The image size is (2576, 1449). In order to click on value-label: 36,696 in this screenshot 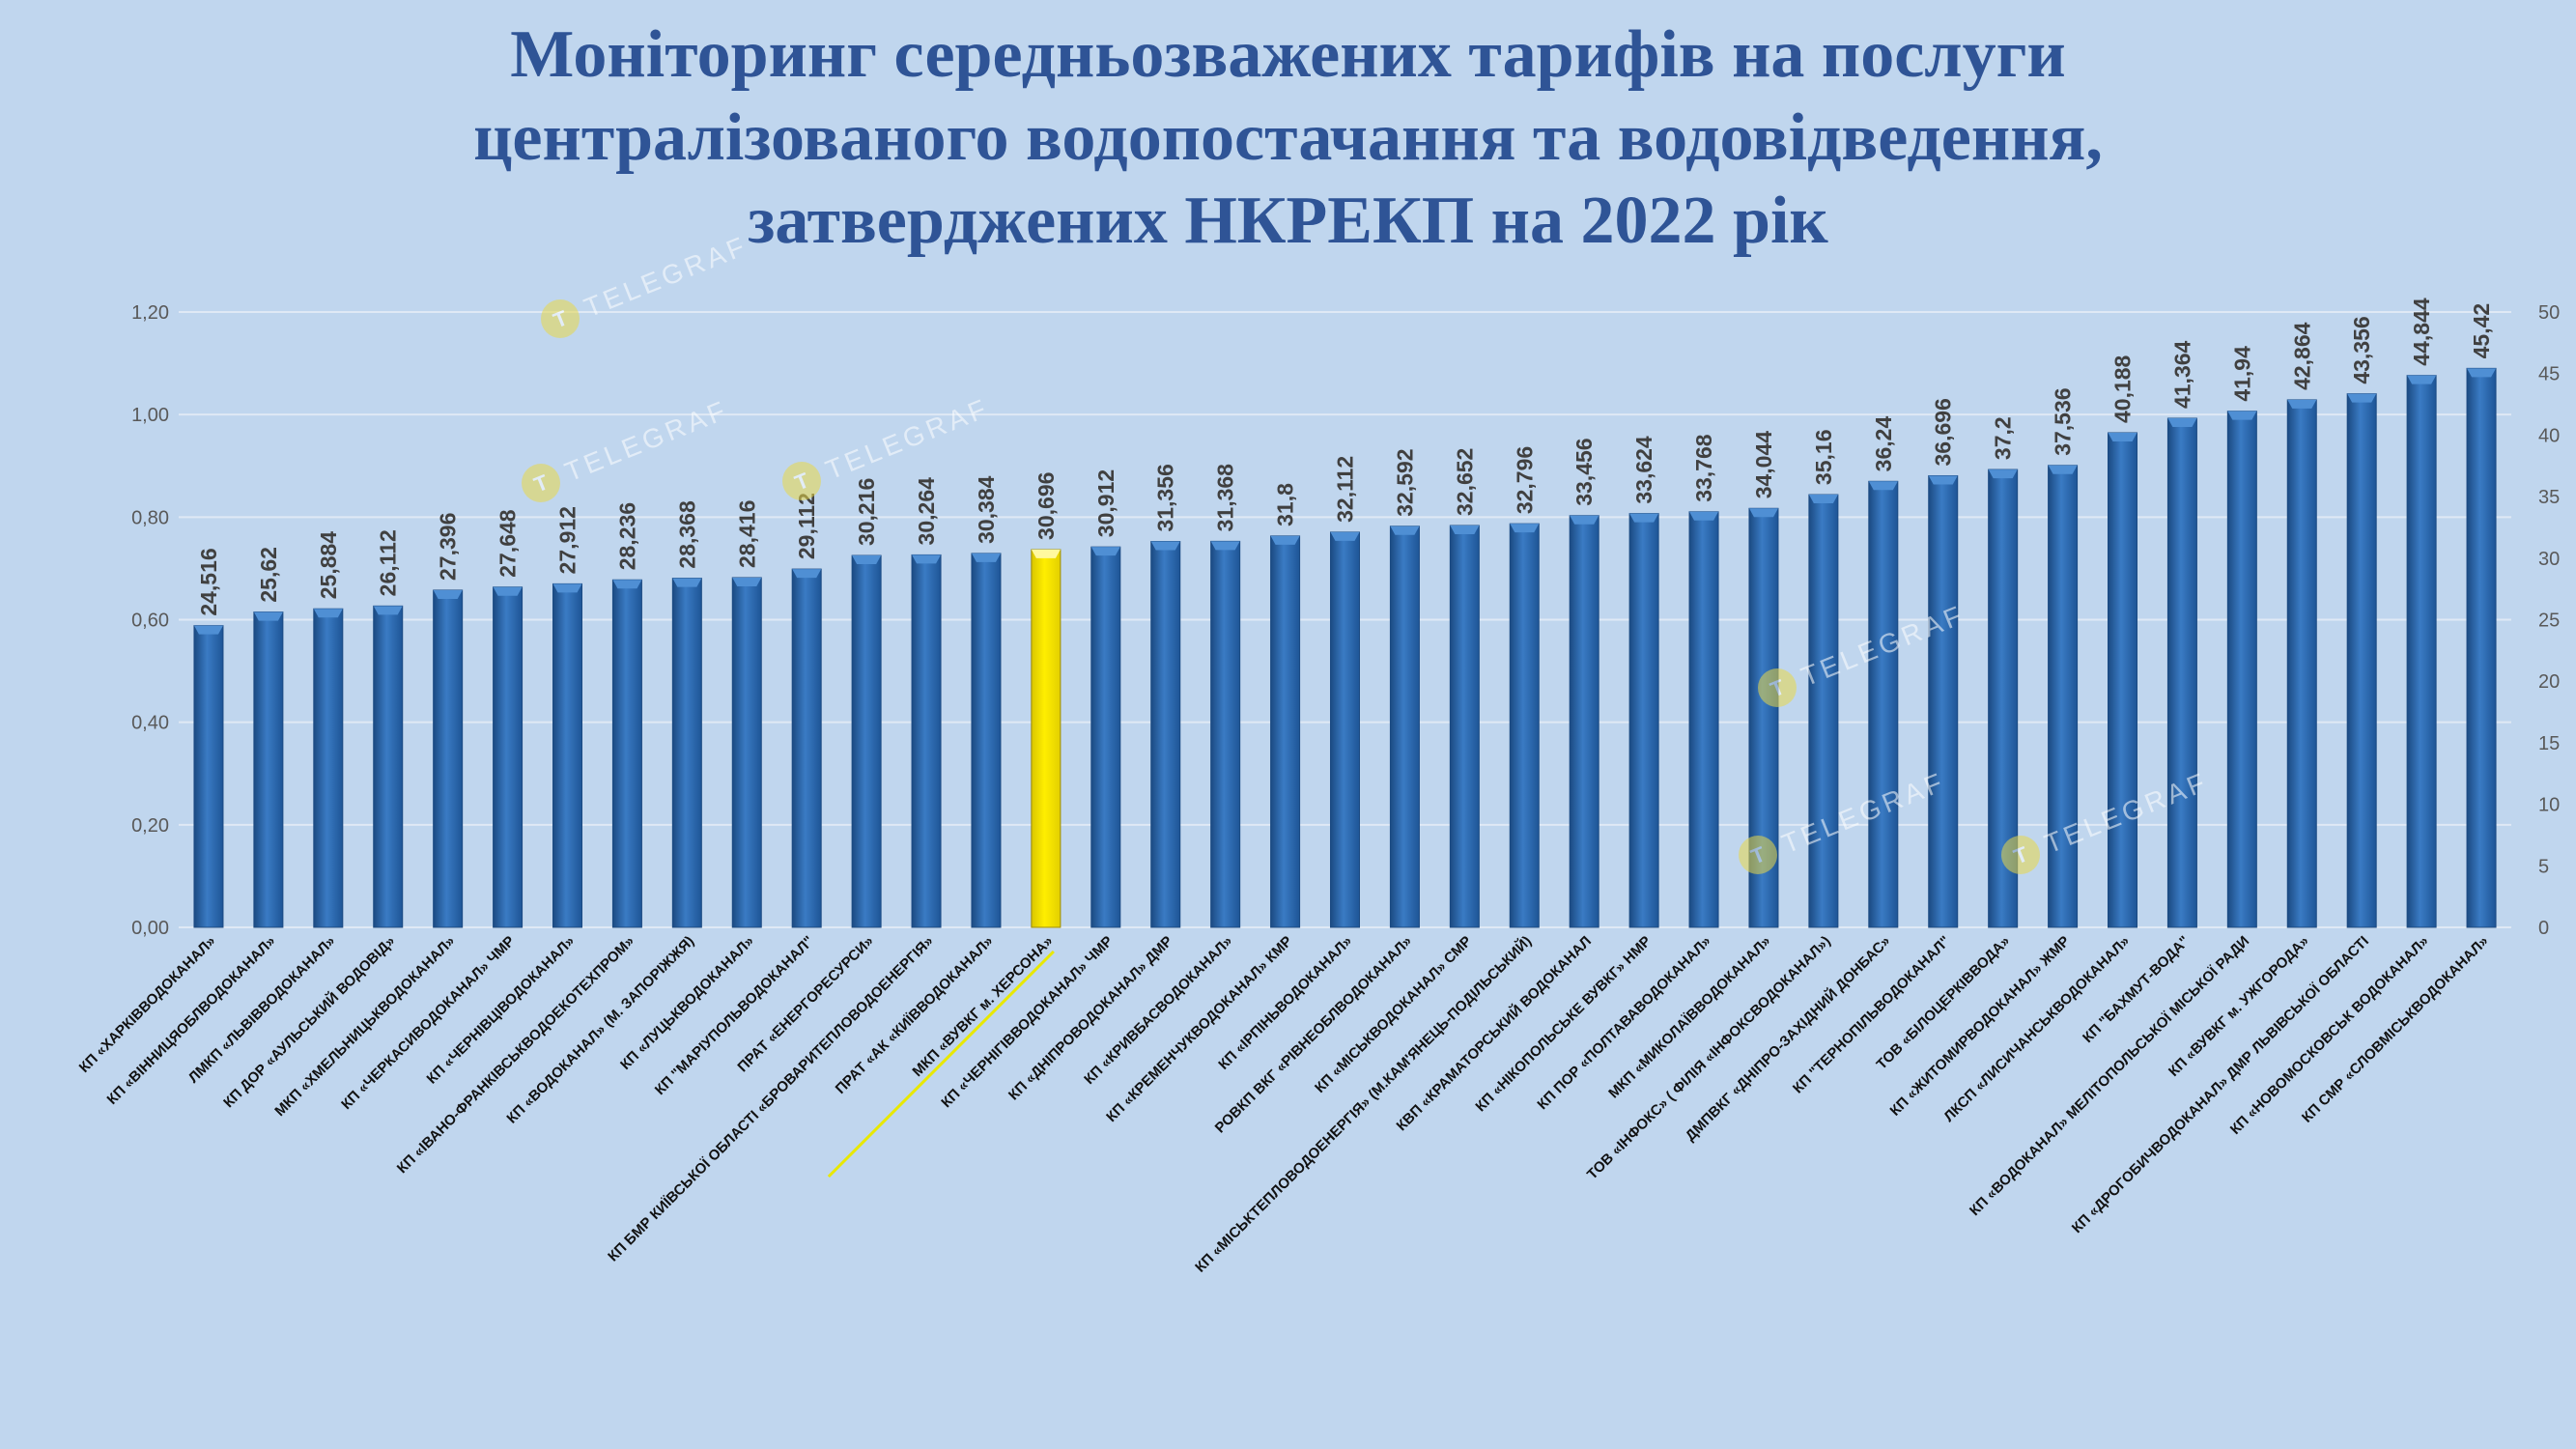, I will do `click(1943, 432)`.